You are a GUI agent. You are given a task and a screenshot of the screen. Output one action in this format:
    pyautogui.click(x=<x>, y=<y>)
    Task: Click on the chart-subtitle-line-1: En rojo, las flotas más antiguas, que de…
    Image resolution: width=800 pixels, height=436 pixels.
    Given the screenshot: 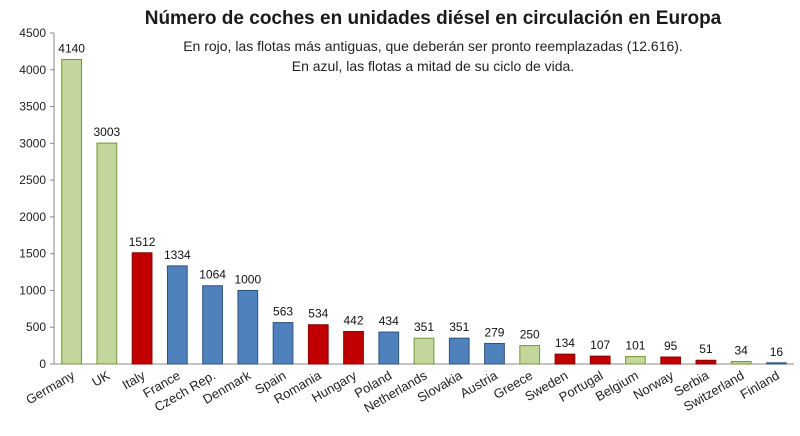 What is the action you would take?
    pyautogui.click(x=433, y=46)
    